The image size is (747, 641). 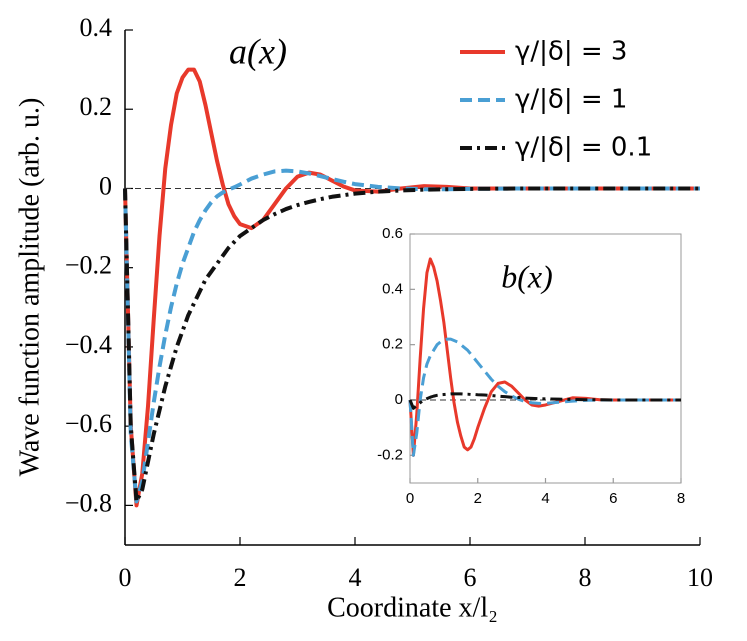 What do you see at coordinates (392, 233) in the screenshot?
I see `y-tick-label: 0.6` at bounding box center [392, 233].